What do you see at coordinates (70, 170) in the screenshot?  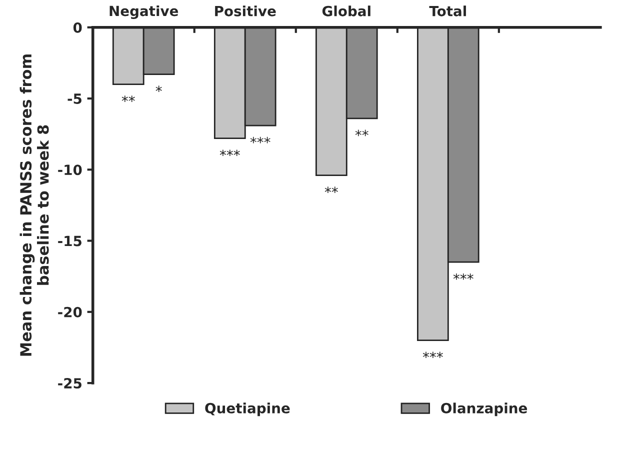 I see `y-tick-label: -10` at bounding box center [70, 170].